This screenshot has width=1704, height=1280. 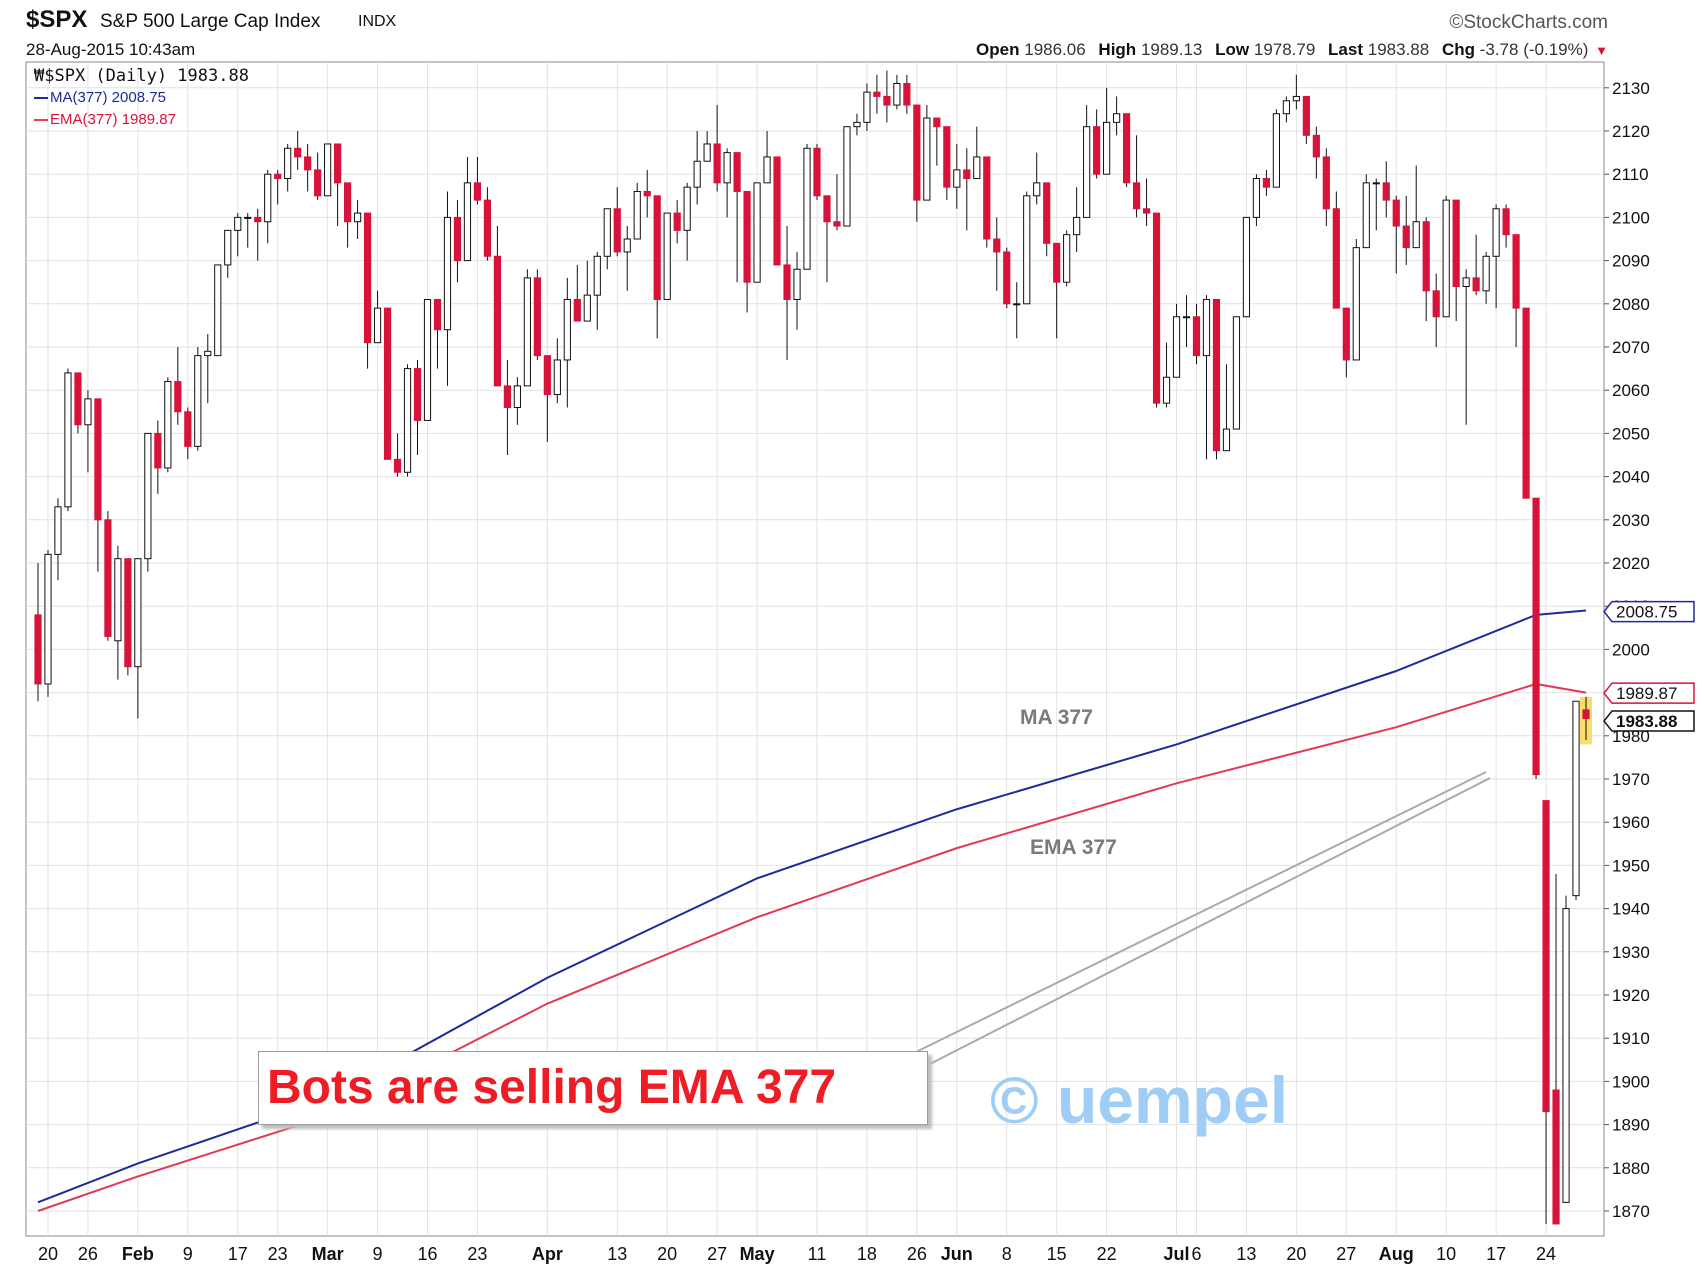 What do you see at coordinates (1458, 49) in the screenshot?
I see `chg-label: Chg` at bounding box center [1458, 49].